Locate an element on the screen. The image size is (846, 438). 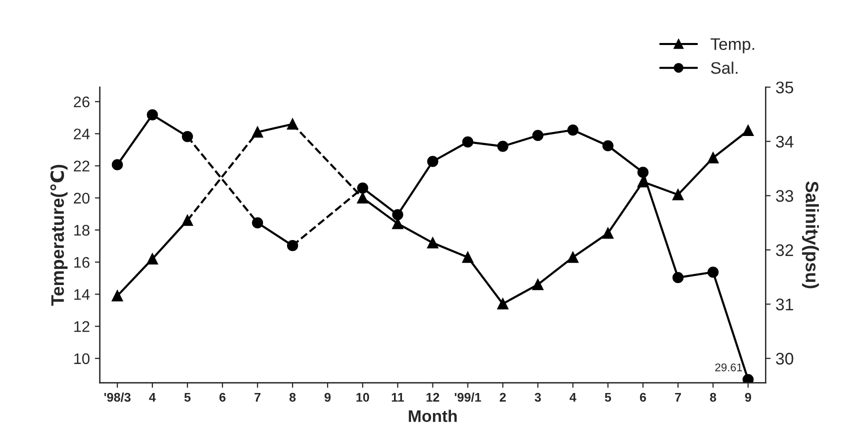
x-tick-label: 11 is located at coordinates (398, 397).